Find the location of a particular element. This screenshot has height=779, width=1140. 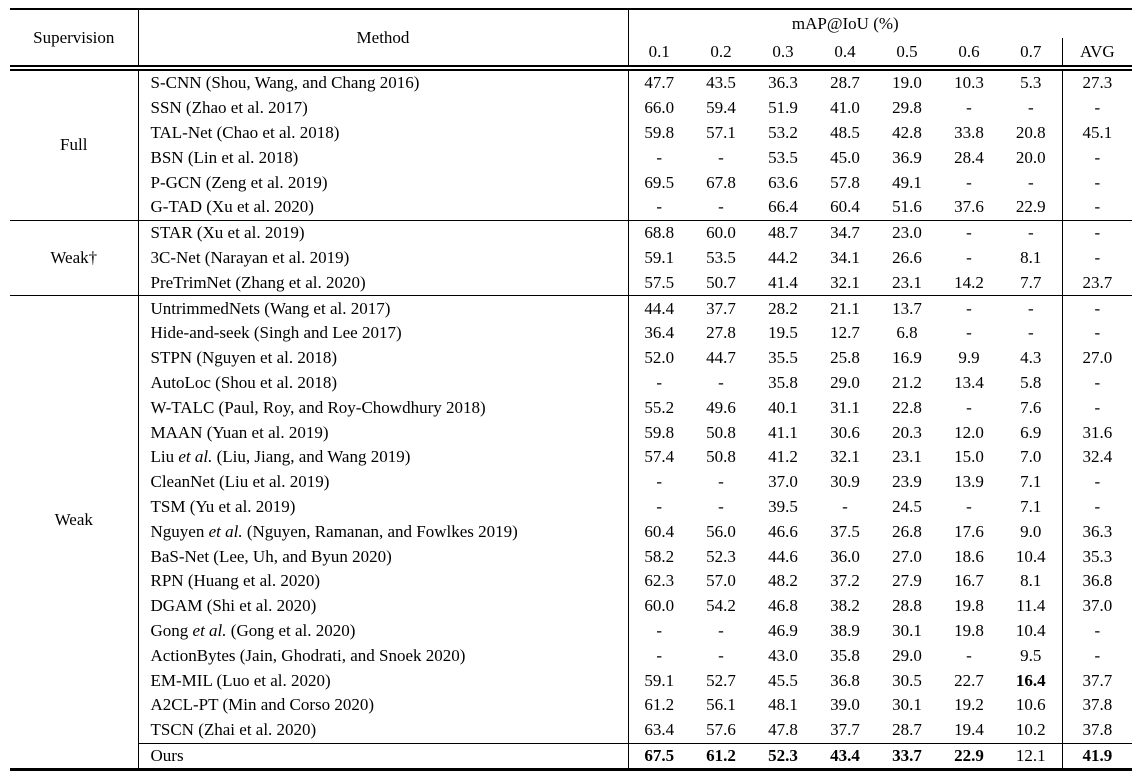

section-ours: Ours 67.5 61.2 52.3 43.4 33.7 22.9 12.1 41.9 is located at coordinates (571, 756).